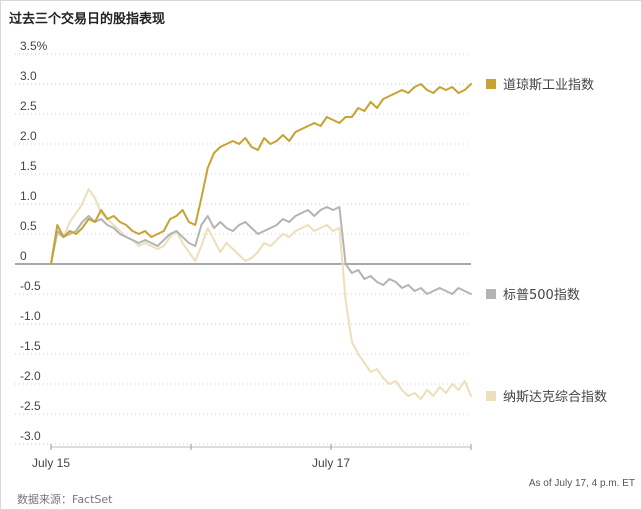  I want to click on y-tick-label: -2.0, so click(30, 376).